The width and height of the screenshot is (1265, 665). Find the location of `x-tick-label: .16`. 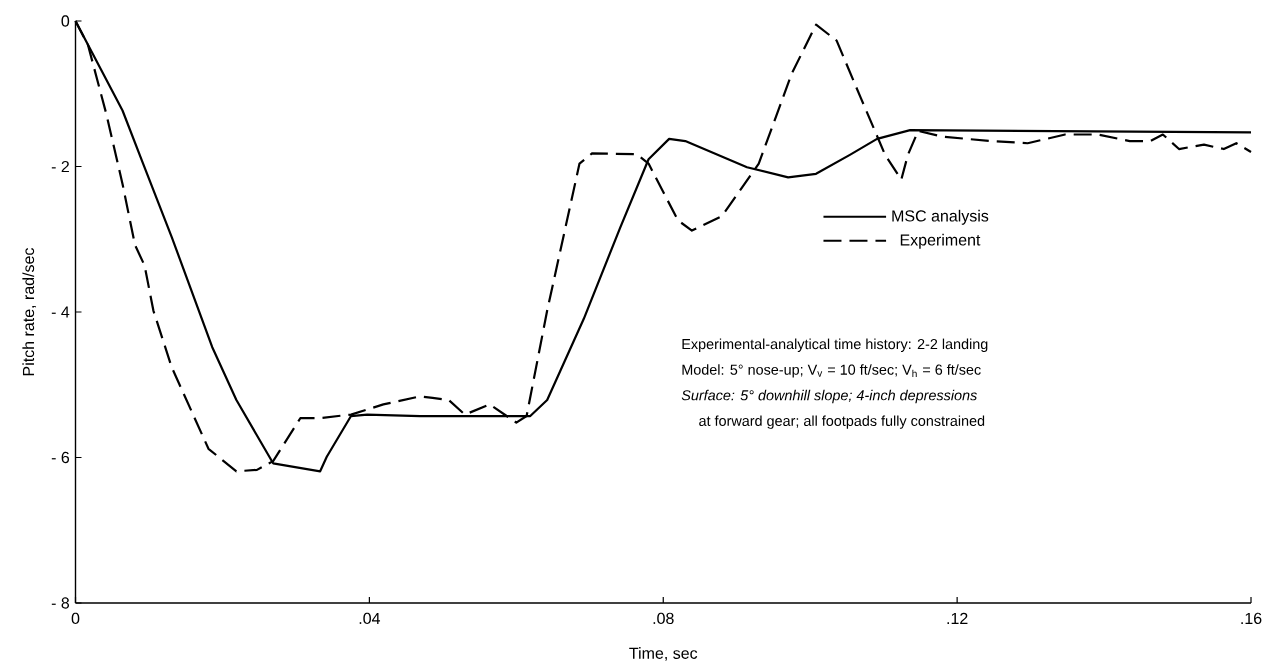

x-tick-label: .16 is located at coordinates (1251, 618).